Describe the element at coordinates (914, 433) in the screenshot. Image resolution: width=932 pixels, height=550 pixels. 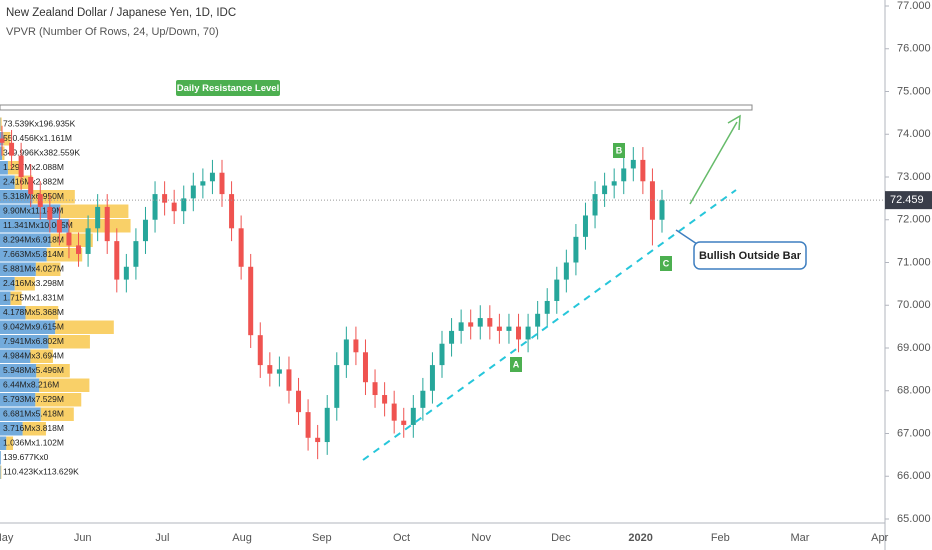
I see `y-tick-label: 67.000` at that location.